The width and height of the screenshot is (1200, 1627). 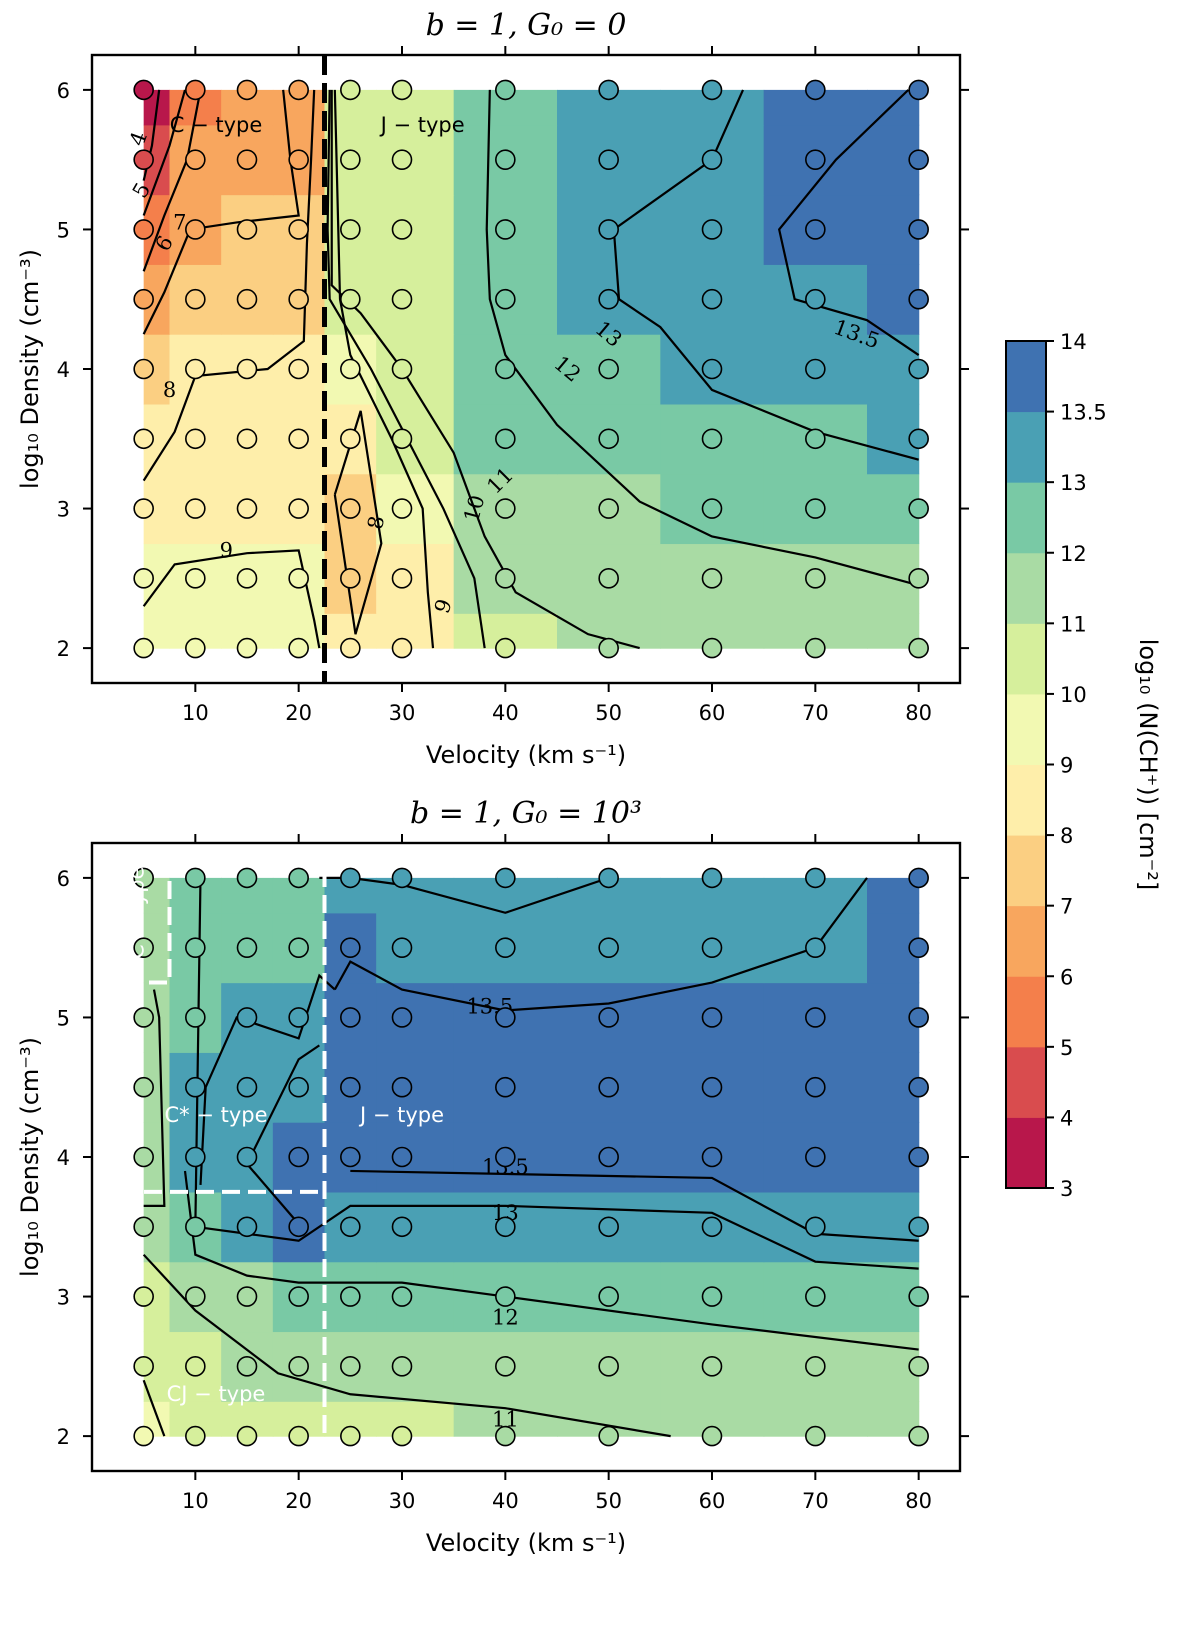 I want to click on x-axis-label: Velocity (km s⁻¹), so click(x=526, y=755).